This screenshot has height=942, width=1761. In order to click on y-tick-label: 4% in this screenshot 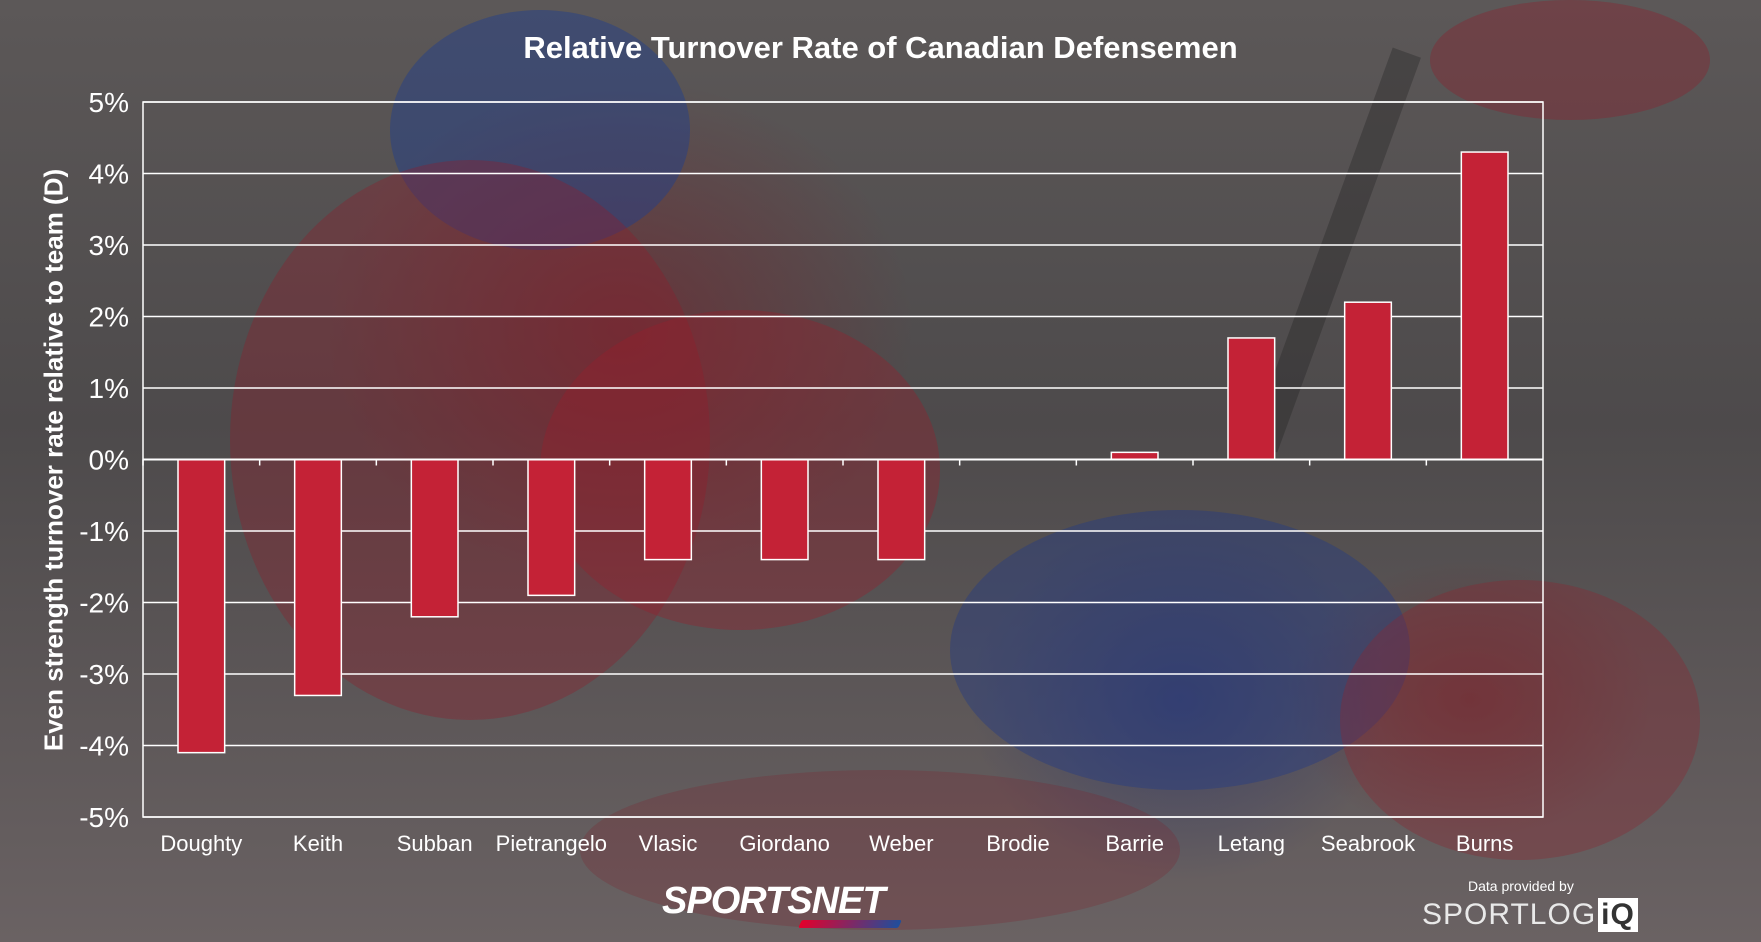, I will do `click(109, 174)`.